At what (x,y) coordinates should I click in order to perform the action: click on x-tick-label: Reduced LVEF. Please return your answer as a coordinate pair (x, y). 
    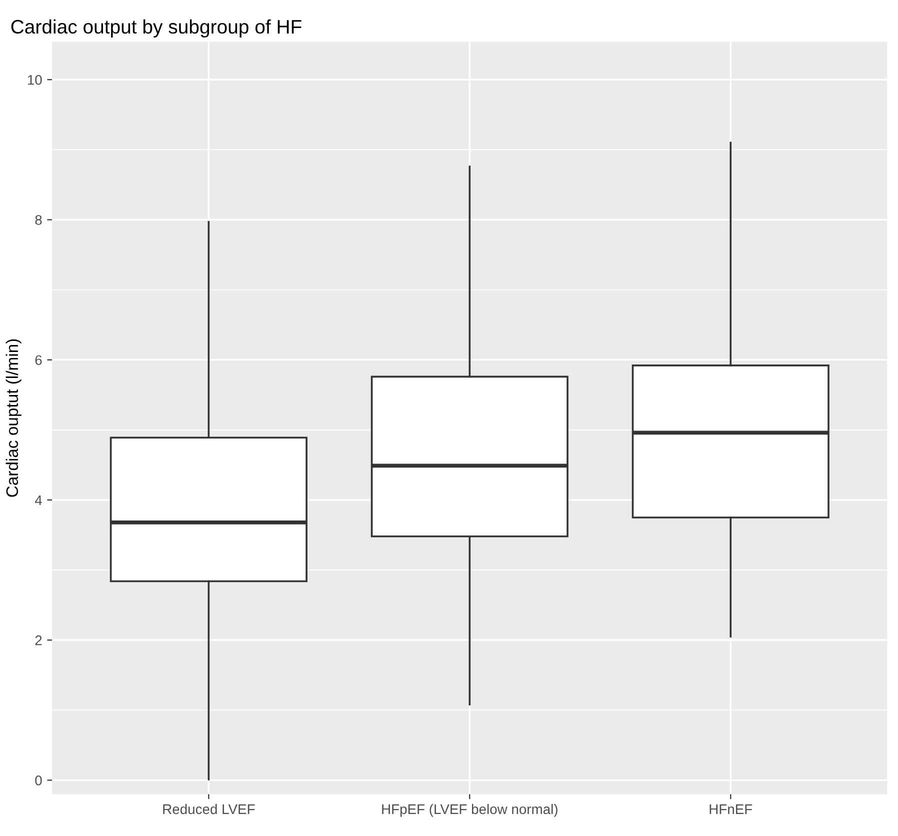
    Looking at the image, I should click on (209, 809).